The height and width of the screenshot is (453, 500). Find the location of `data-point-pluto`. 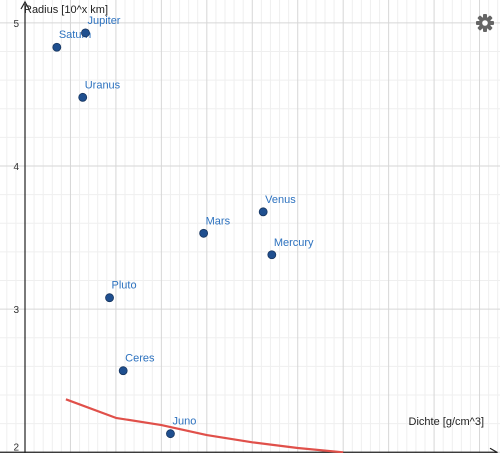

data-point-pluto is located at coordinates (109, 298).